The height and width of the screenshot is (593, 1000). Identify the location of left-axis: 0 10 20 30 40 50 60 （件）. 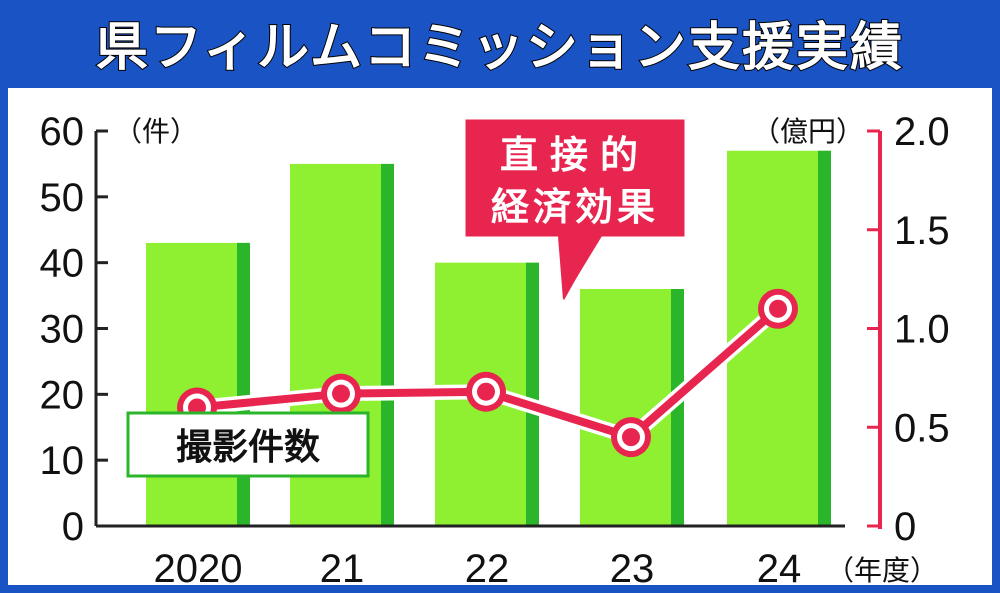
(119, 329).